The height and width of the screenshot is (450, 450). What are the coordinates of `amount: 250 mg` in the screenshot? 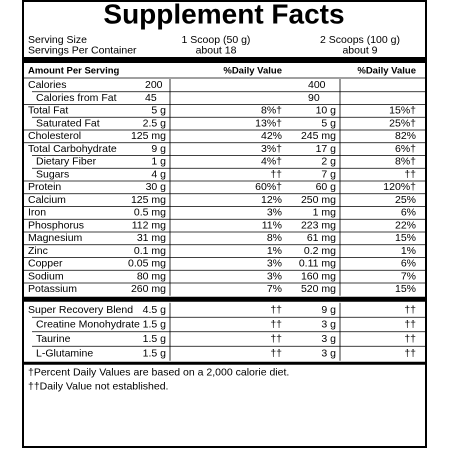 It's located at (318, 200).